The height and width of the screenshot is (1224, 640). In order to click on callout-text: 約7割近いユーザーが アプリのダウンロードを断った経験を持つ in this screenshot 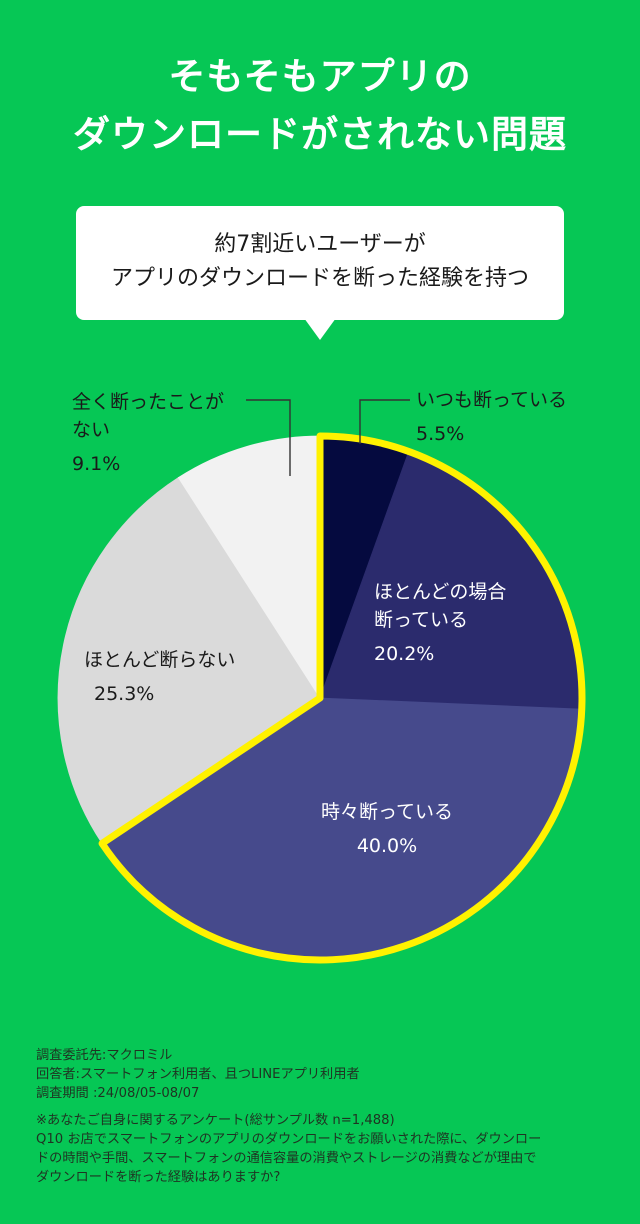, I will do `click(320, 262)`.